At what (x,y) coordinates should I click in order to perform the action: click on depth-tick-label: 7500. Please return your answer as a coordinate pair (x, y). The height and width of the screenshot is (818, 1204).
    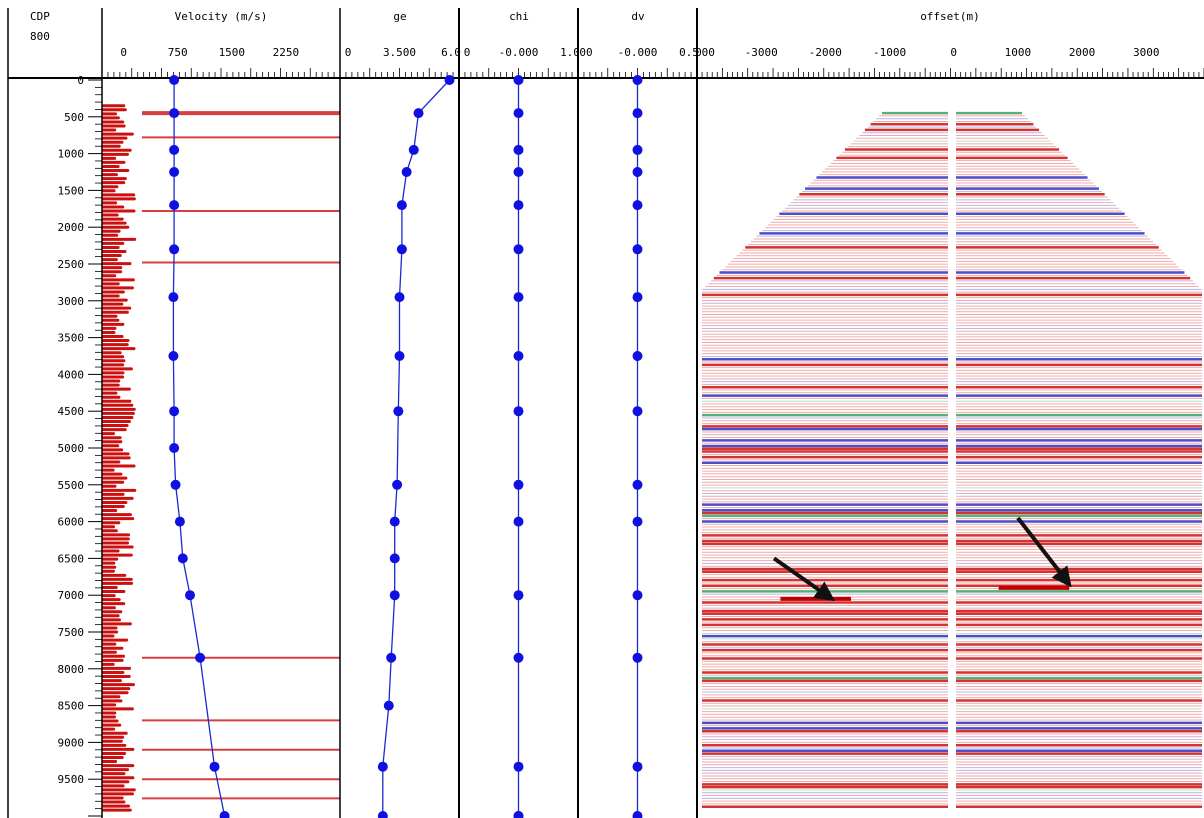
    Looking at the image, I should click on (71, 632).